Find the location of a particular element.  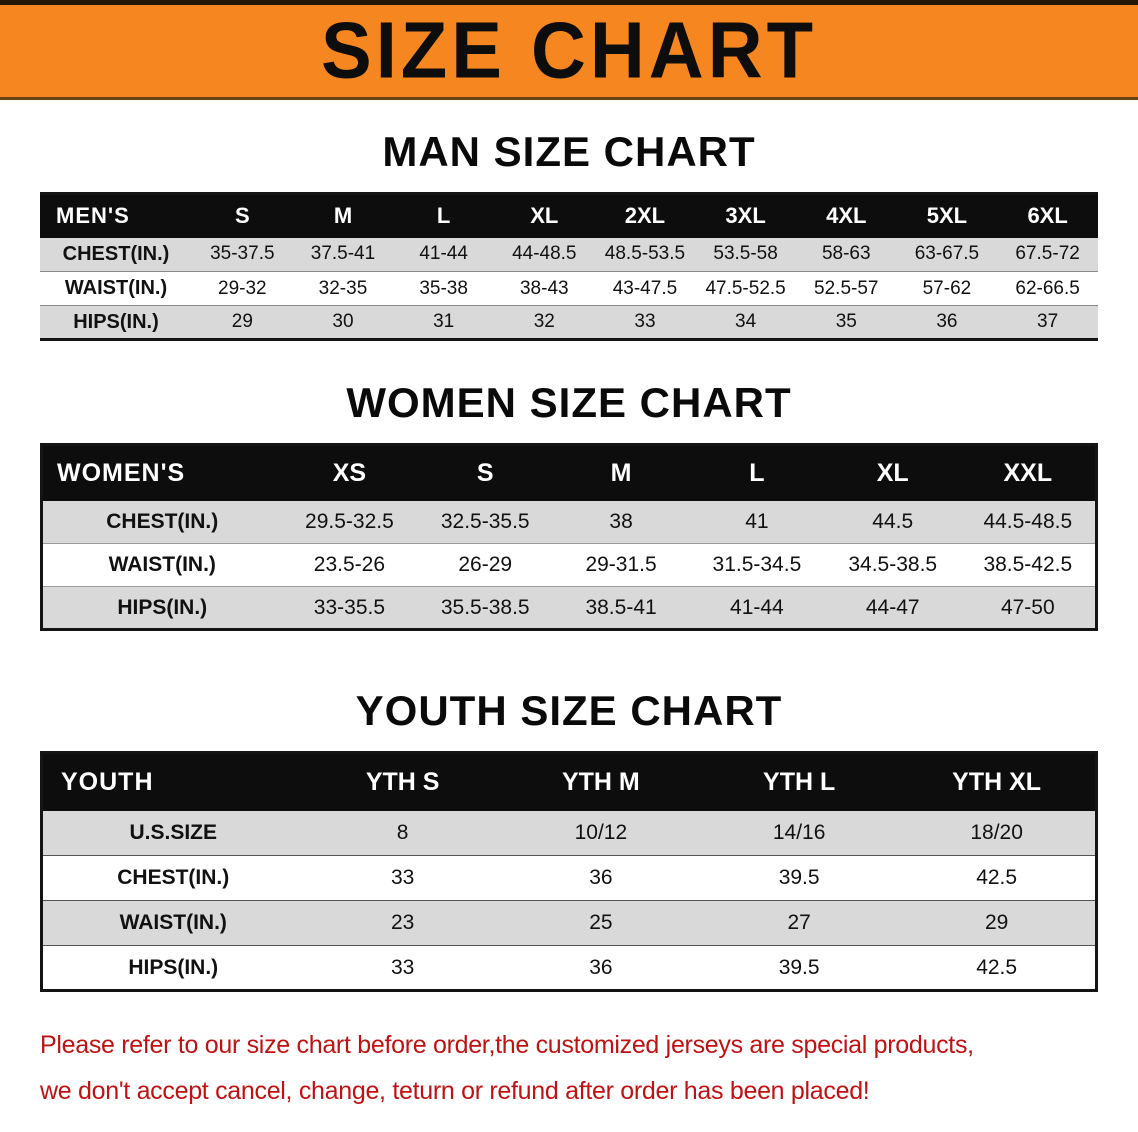

youth-waist-row: WAIST(IN.) 23 25 27 29 is located at coordinates (569, 923).